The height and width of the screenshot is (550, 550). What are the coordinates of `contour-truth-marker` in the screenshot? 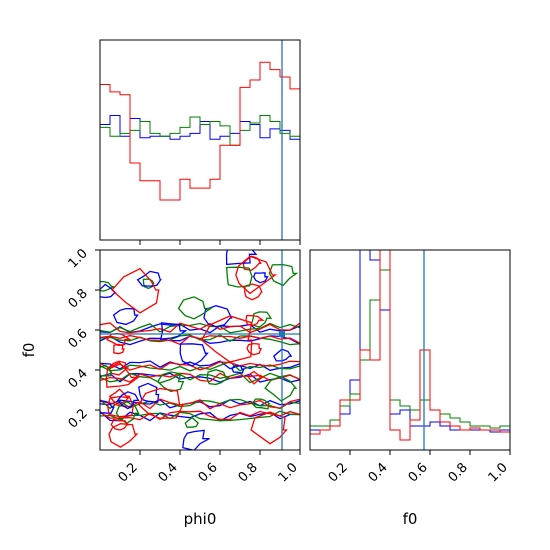 It's located at (282, 334).